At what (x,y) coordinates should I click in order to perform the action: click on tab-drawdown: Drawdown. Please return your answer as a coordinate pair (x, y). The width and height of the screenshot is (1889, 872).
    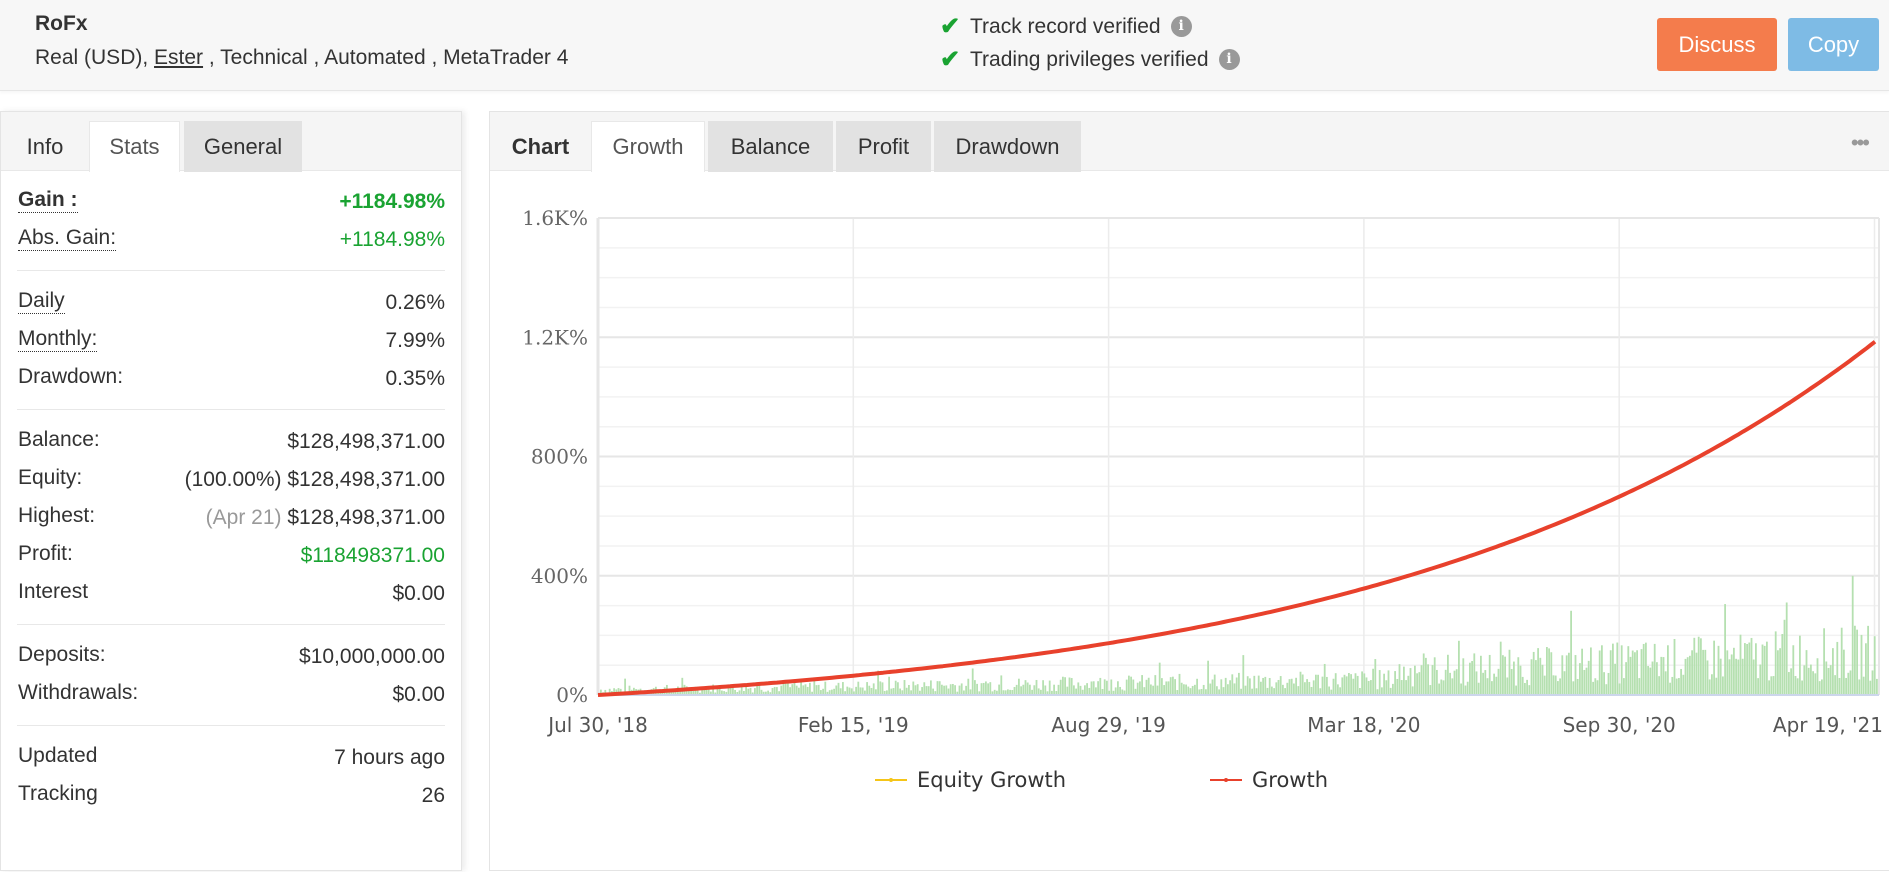
    Looking at the image, I should click on (1007, 146).